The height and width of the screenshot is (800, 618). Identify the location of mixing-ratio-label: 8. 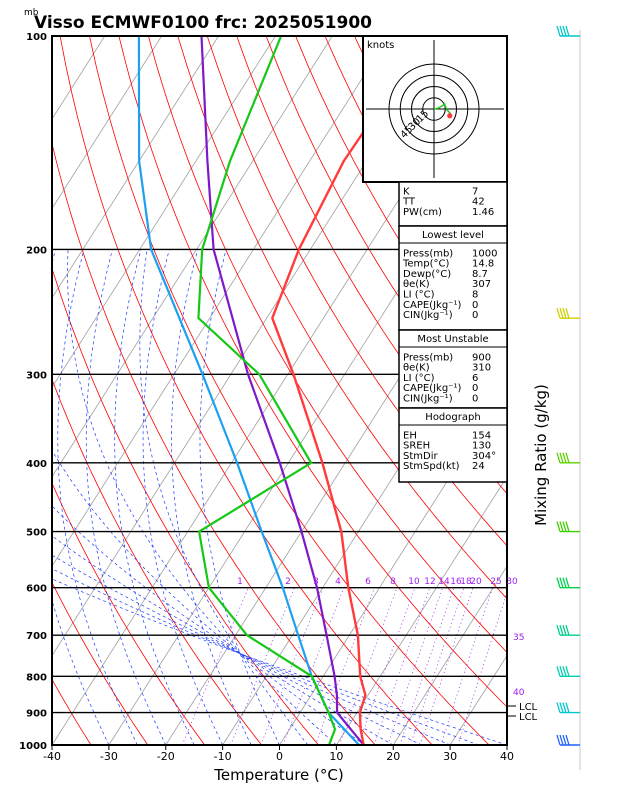
(393, 582).